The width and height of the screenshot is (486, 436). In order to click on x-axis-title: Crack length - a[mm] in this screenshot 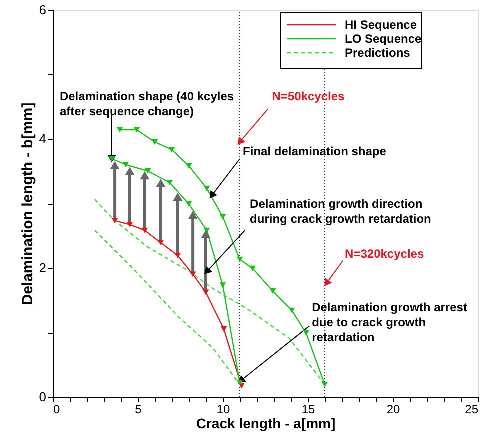, I will do `click(266, 424)`.